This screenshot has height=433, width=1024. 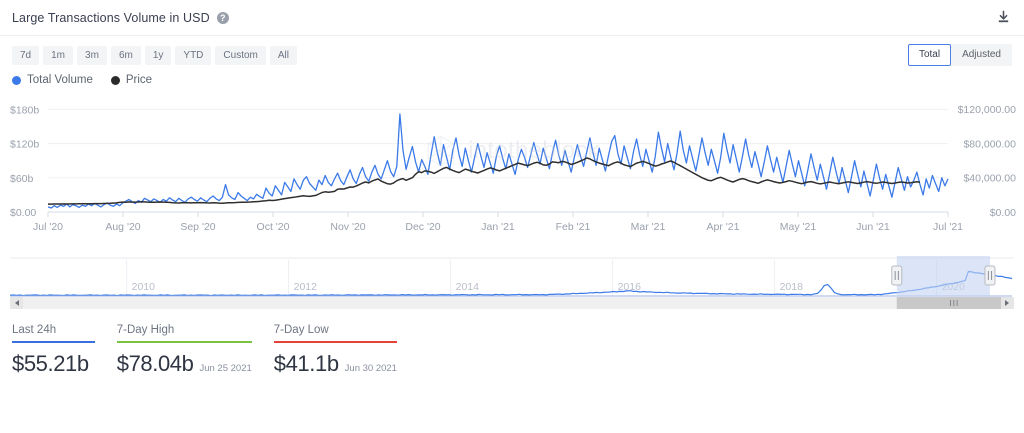 I want to click on stat-value-7-day-high: $78.04b, so click(x=155, y=363).